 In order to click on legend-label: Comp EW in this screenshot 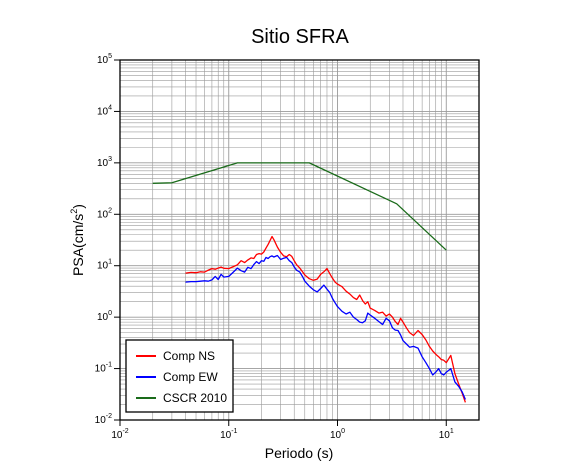, I will do `click(190, 377)`.